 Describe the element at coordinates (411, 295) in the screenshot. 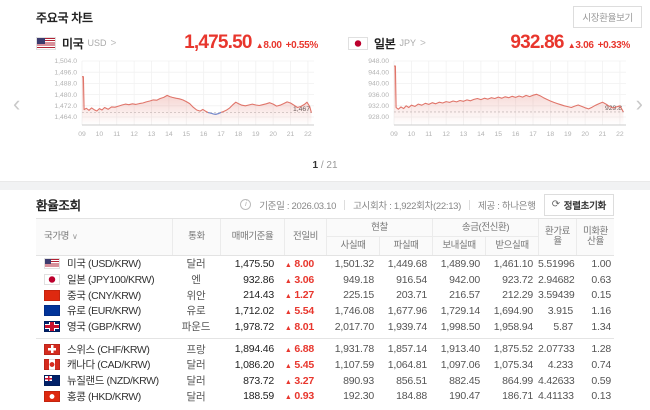

I see `cash-sell-cell: 203.71` at that location.